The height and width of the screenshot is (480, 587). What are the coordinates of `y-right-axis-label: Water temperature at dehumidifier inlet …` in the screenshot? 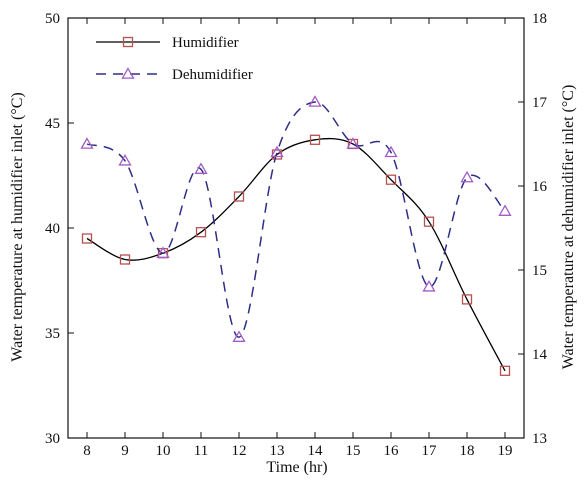 It's located at (568, 227).